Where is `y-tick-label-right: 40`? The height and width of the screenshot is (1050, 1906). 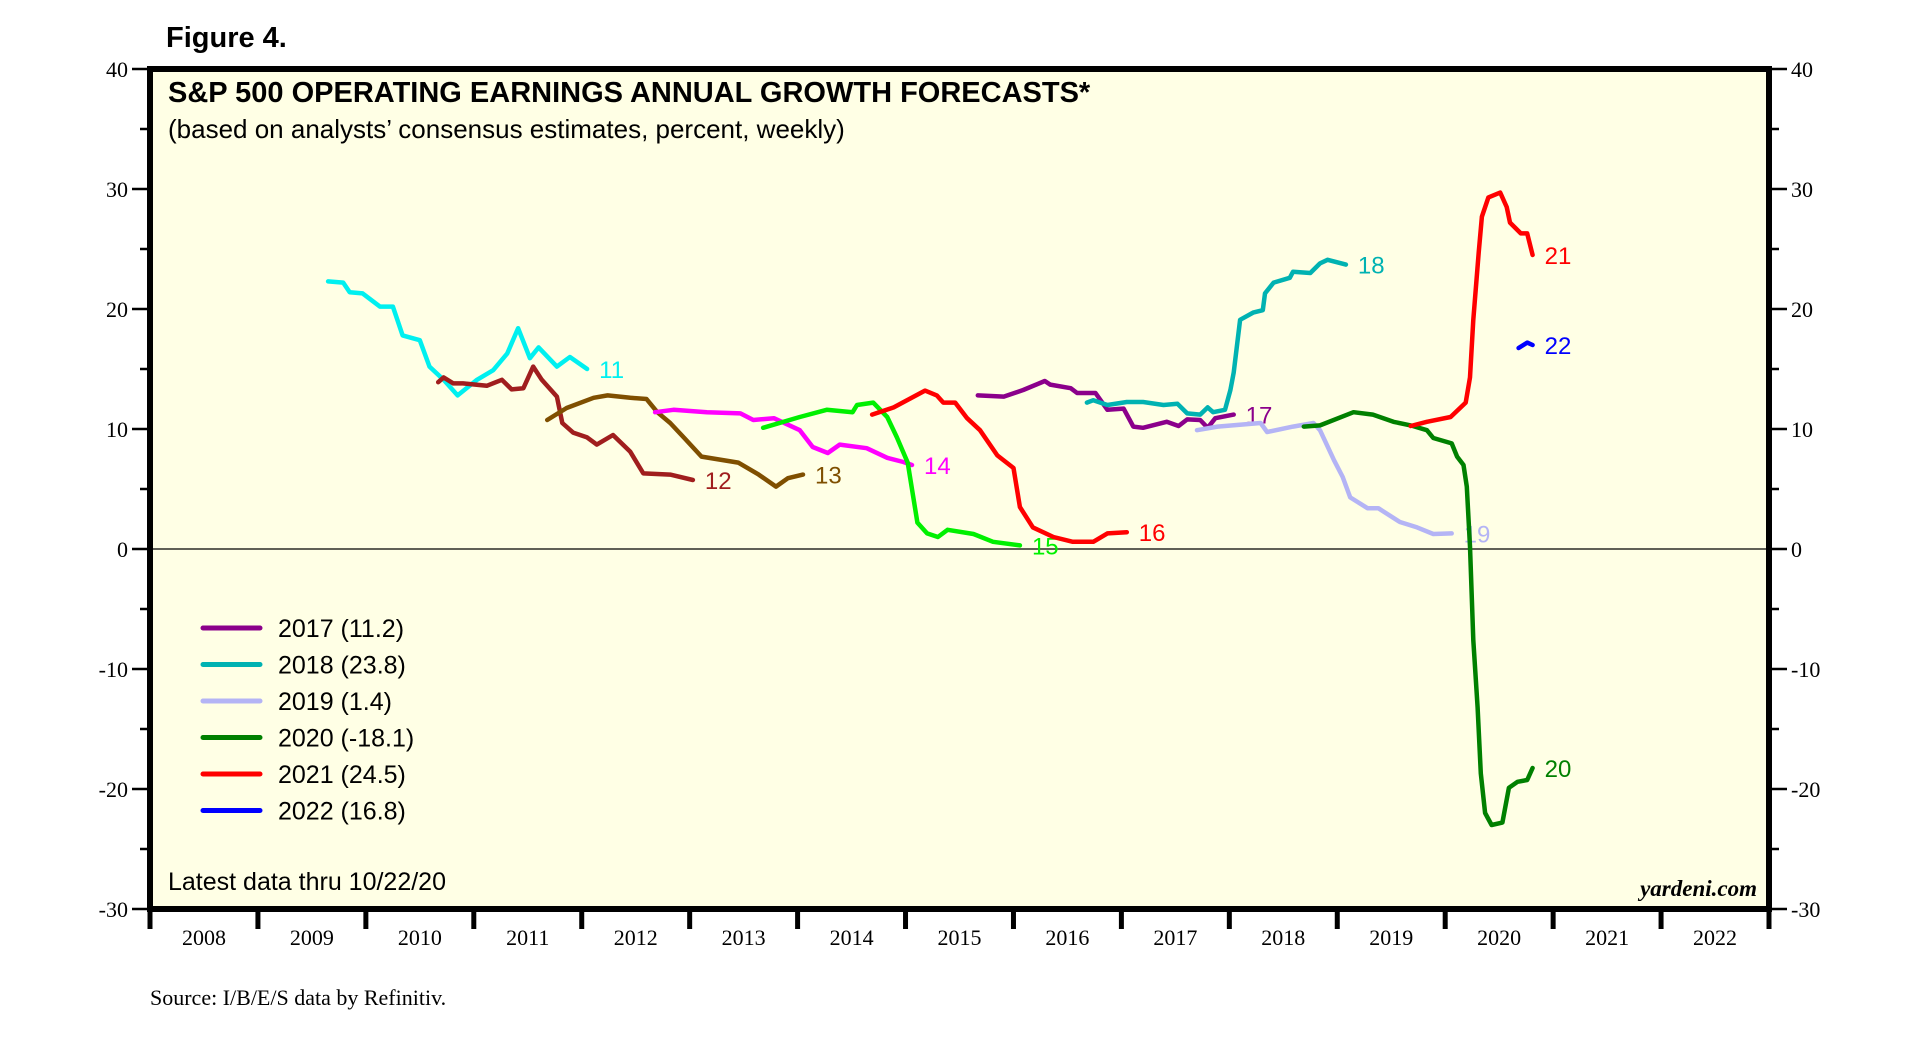
y-tick-label-right: 40 is located at coordinates (1802, 69).